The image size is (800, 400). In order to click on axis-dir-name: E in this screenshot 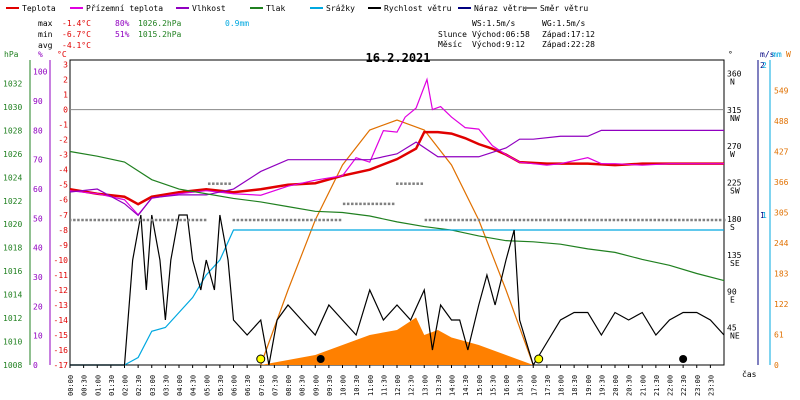, I will do `click(732, 299)`.